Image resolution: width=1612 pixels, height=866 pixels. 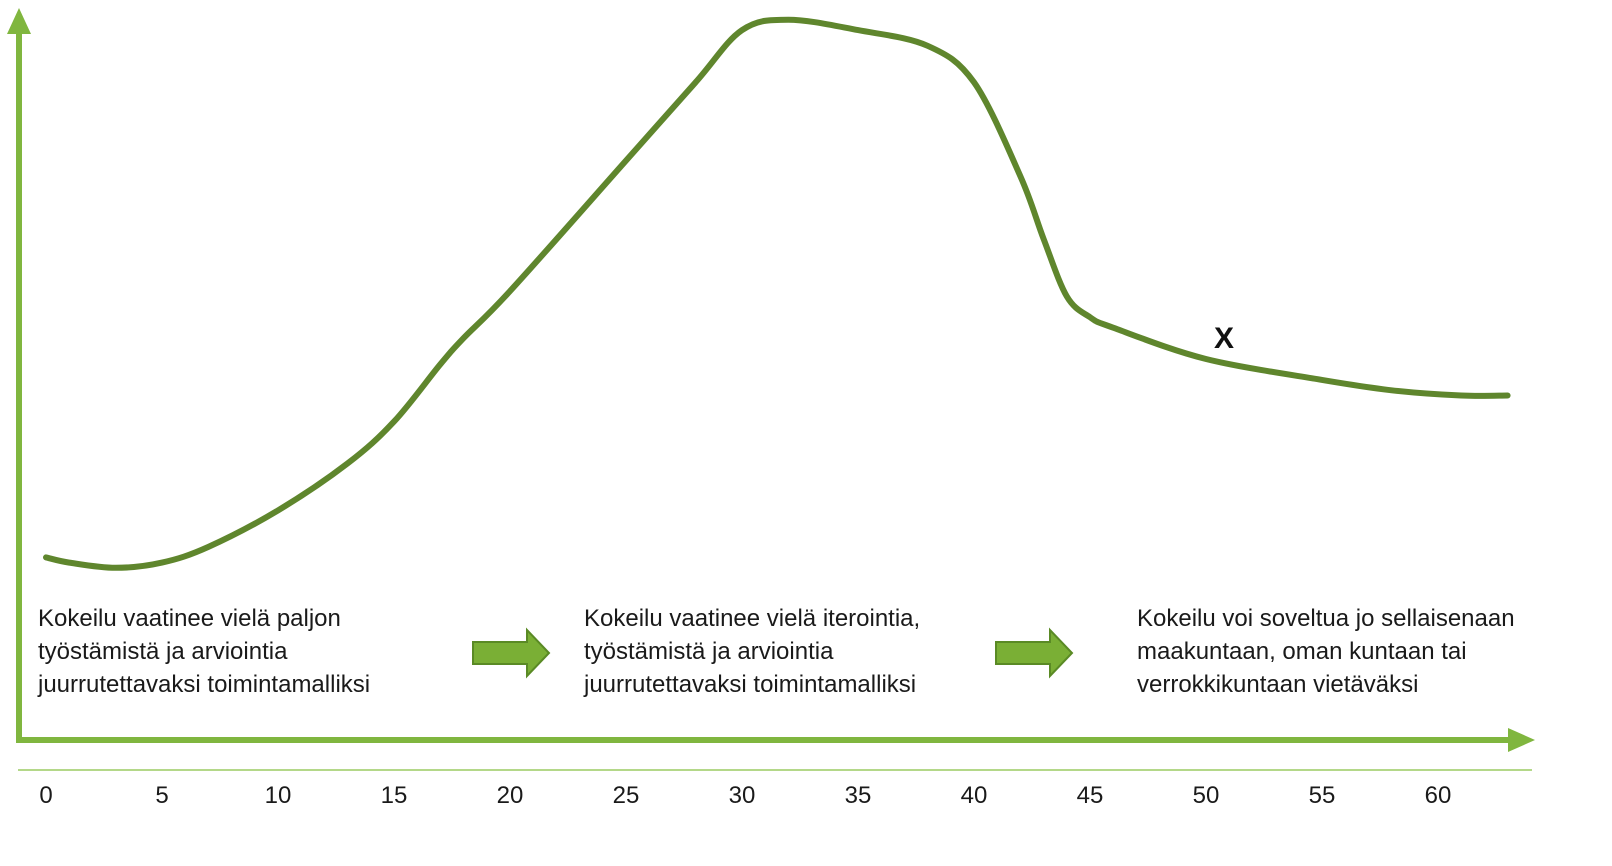 What do you see at coordinates (974, 795) in the screenshot?
I see `x-tick-label: 40` at bounding box center [974, 795].